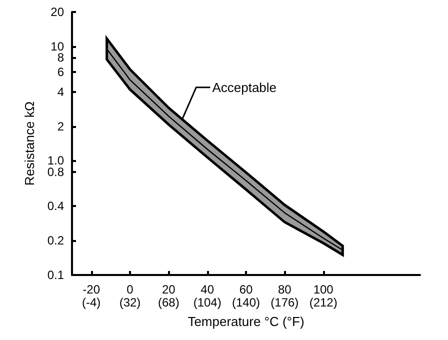 This screenshot has height=340, width=448. I want to click on x2-tick-label: (176), so click(284, 303).